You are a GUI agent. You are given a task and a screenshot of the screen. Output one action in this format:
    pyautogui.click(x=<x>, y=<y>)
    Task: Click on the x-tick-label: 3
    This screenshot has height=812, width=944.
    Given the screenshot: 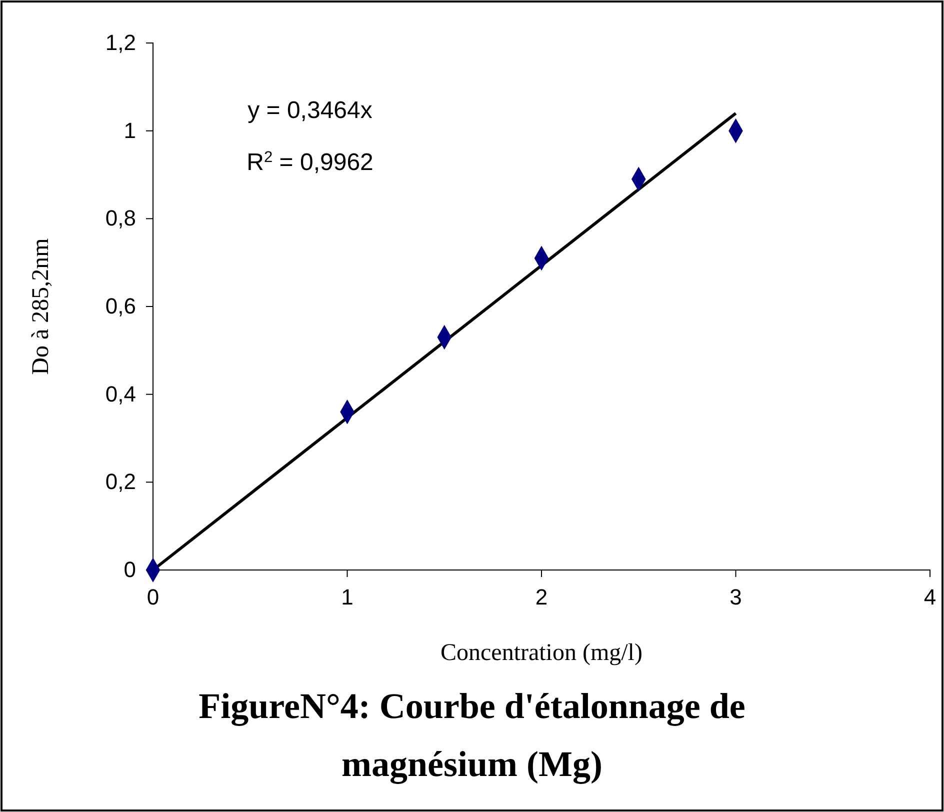 What is the action you would take?
    pyautogui.click(x=736, y=597)
    